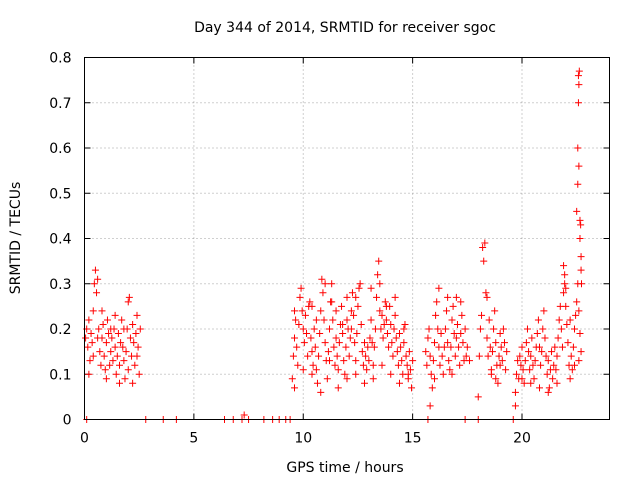  I want to click on x-tick-label: 15, so click(413, 439).